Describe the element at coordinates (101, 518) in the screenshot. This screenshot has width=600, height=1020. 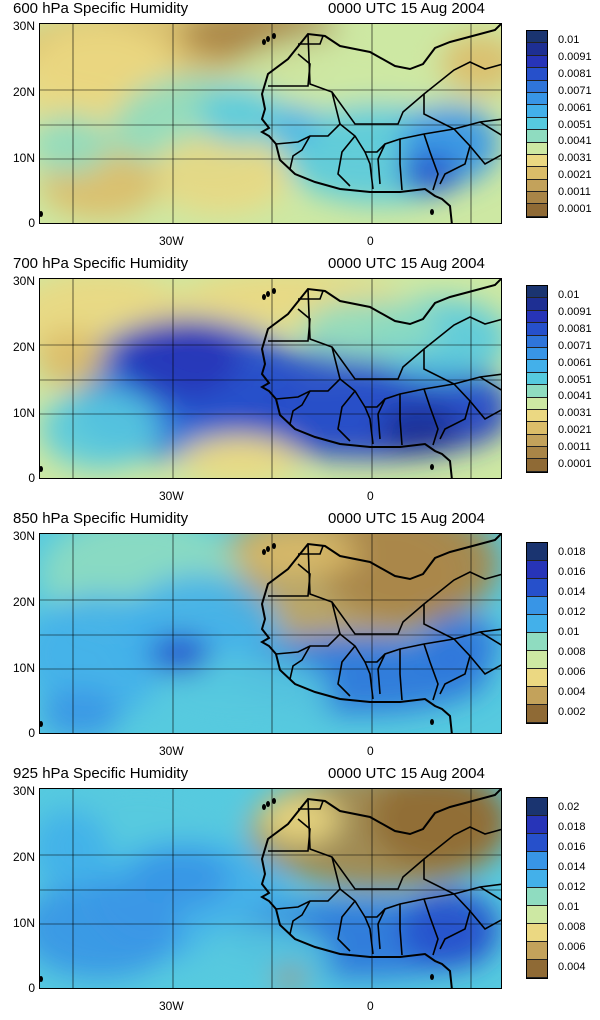
I see `panel-title: 850 hPa Specific Humidity` at that location.